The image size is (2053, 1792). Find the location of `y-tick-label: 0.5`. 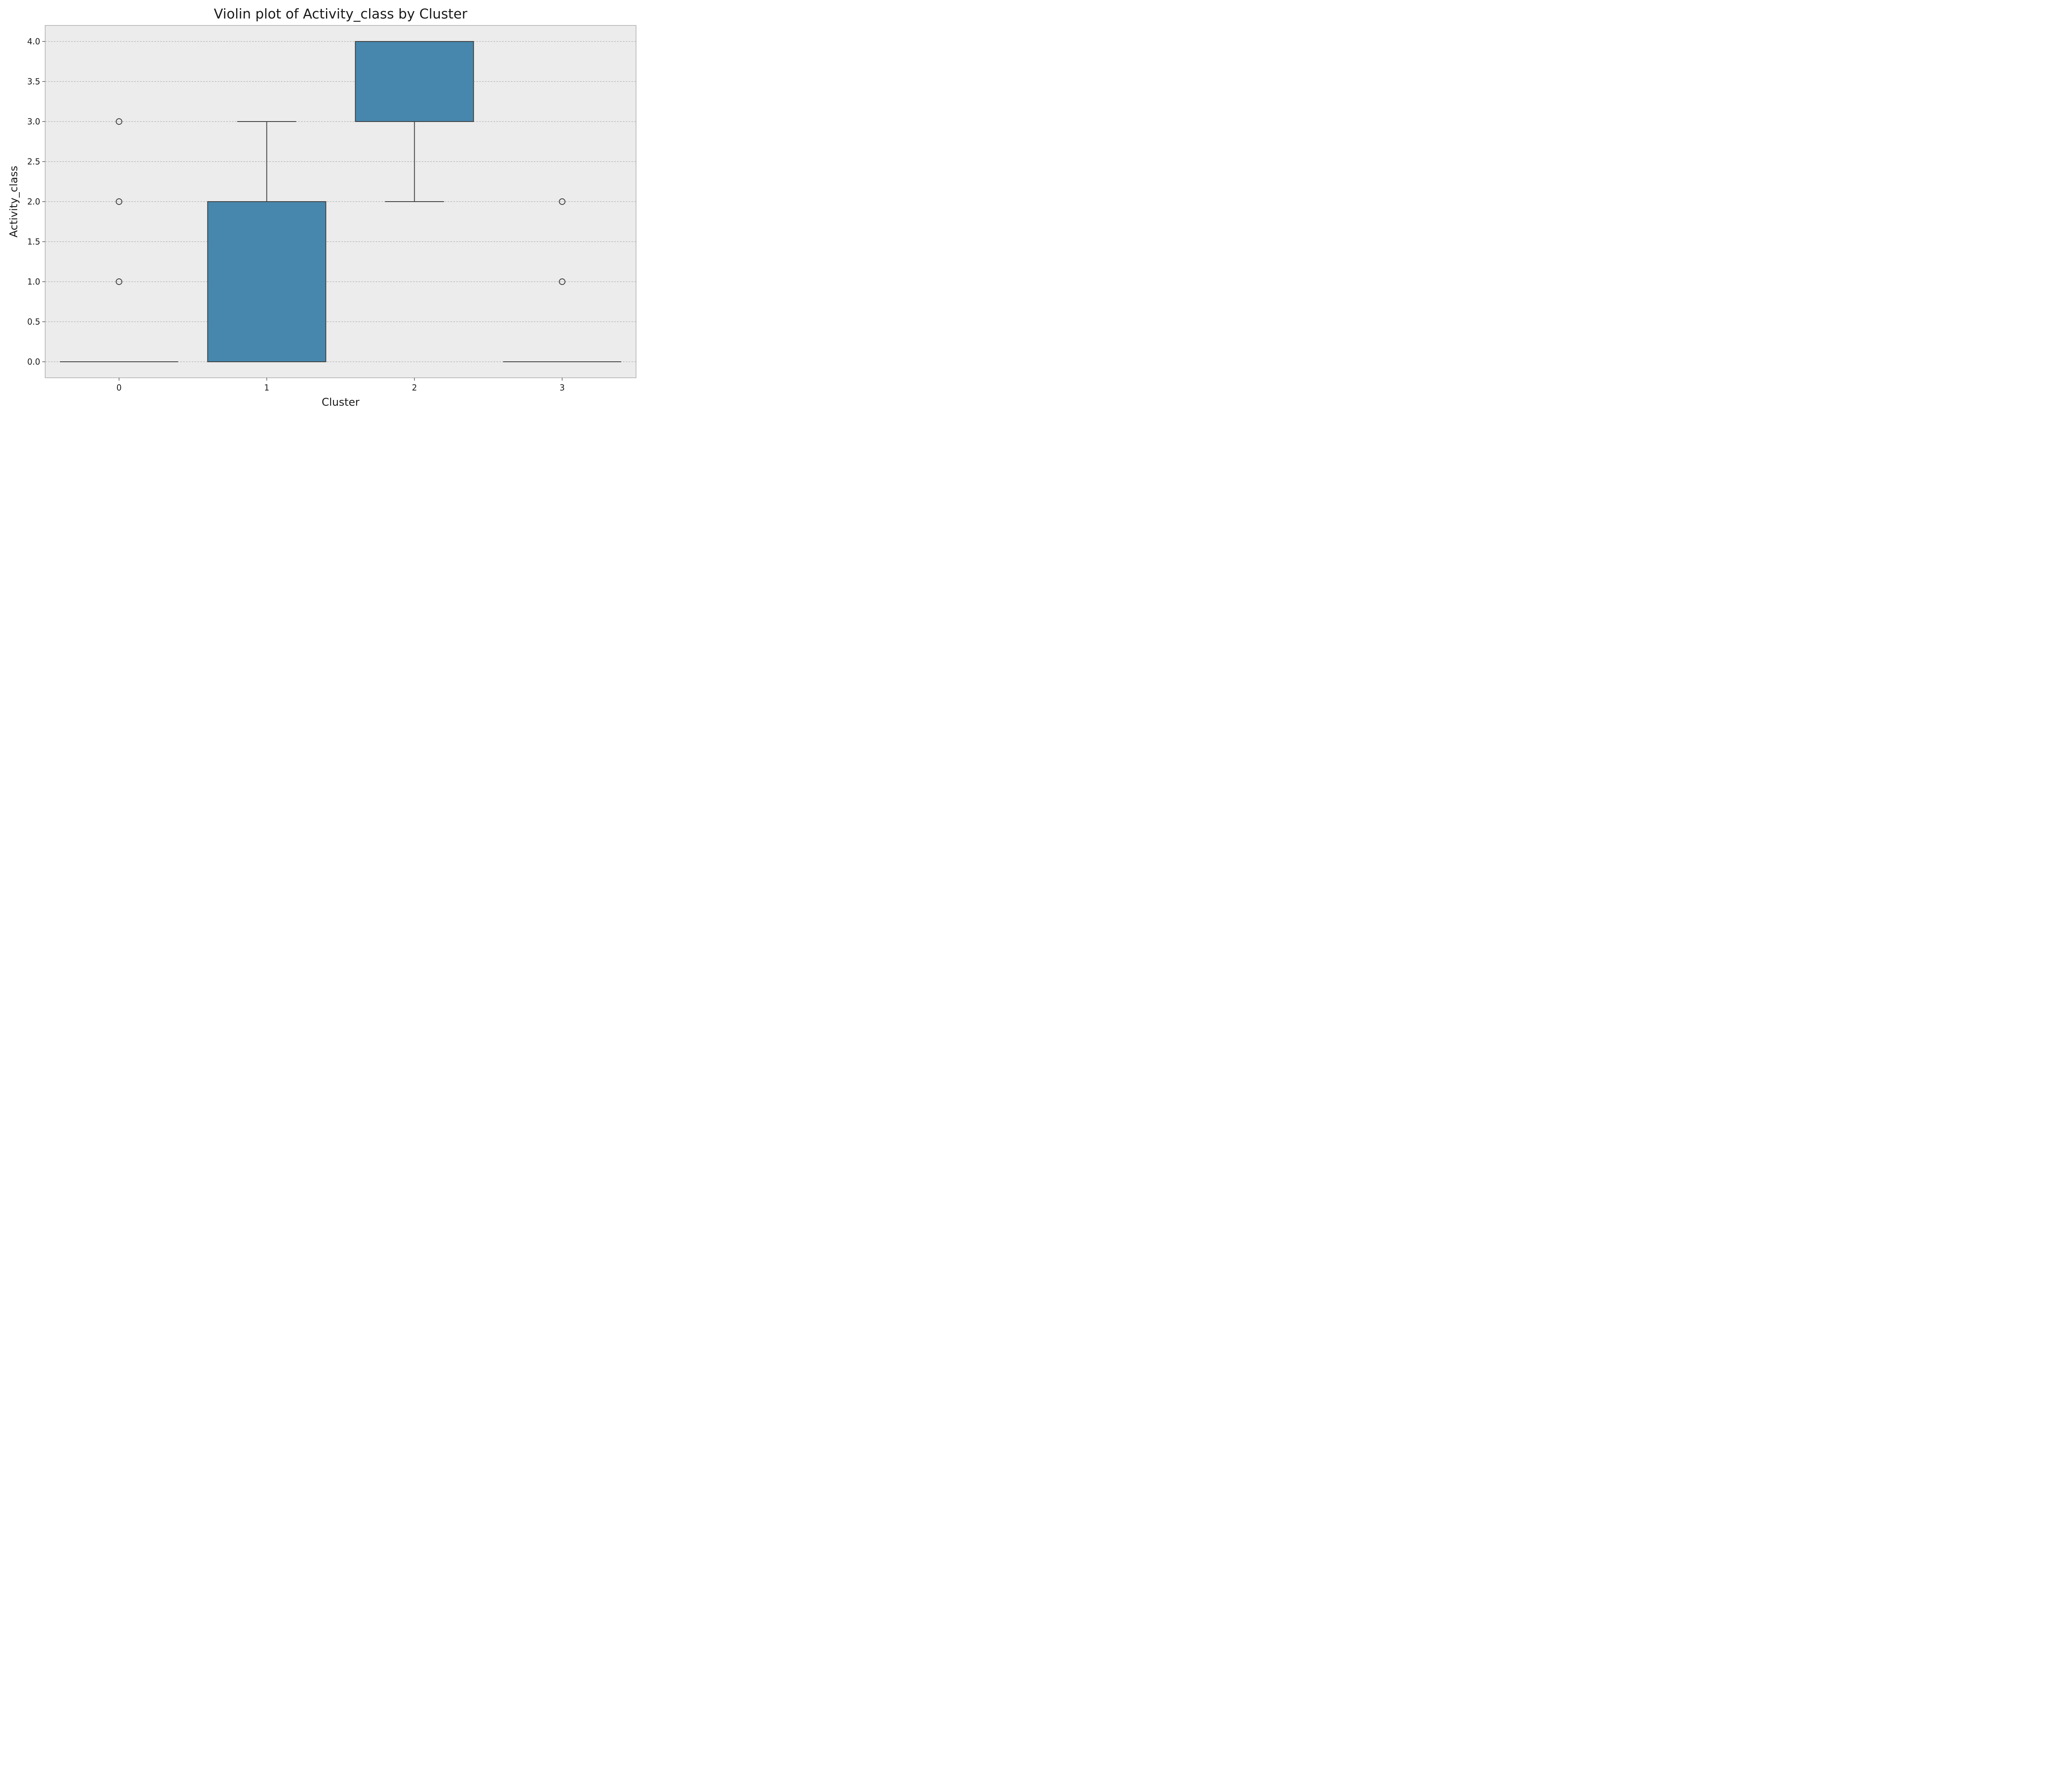

y-tick-label: 0.5 is located at coordinates (33, 322).